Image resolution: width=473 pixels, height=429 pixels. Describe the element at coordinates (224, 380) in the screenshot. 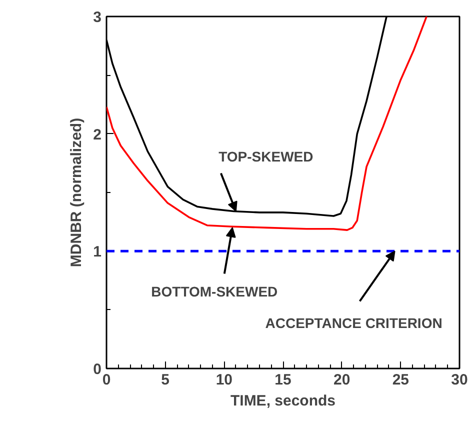

I see `x-tick-label: 10` at that location.